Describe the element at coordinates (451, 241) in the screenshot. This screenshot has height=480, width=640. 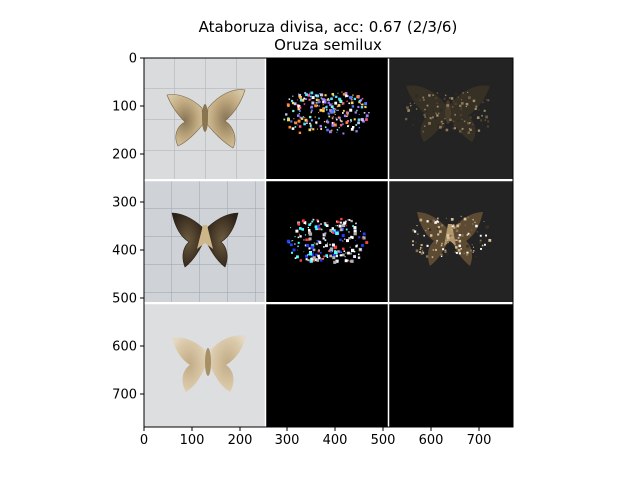
I see `panel-masked-row1` at that location.